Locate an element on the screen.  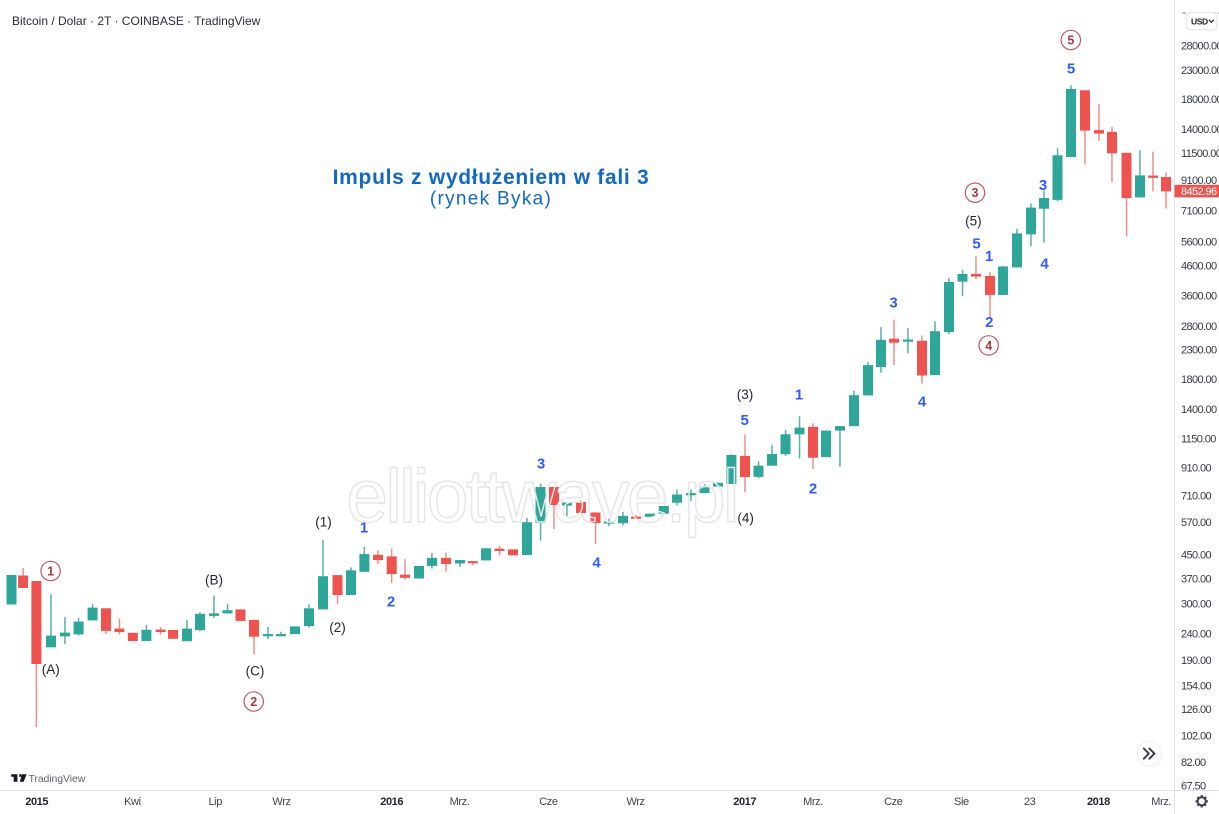
svg-text: 11500.00 is located at coordinates (1200, 154).